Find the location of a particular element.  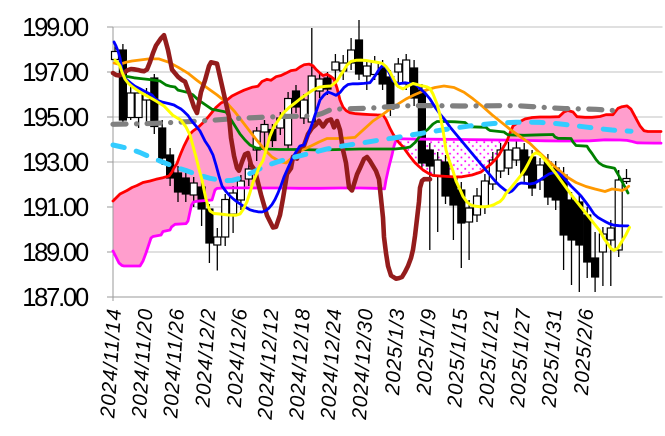

svg-text: 189.00 is located at coordinates (55, 253).